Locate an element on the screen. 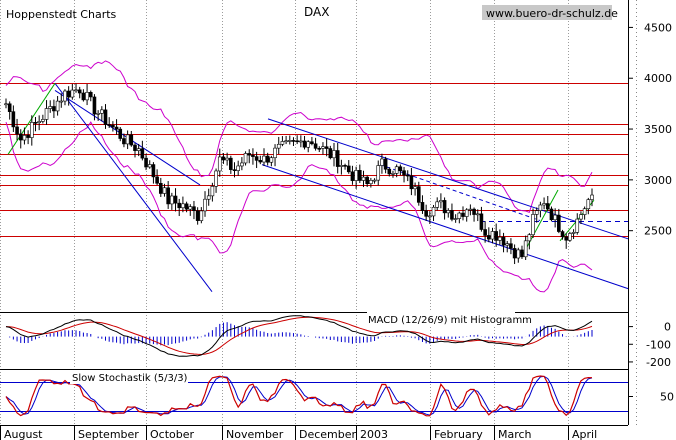  stoch-tick-label: 50 is located at coordinates (667, 397).